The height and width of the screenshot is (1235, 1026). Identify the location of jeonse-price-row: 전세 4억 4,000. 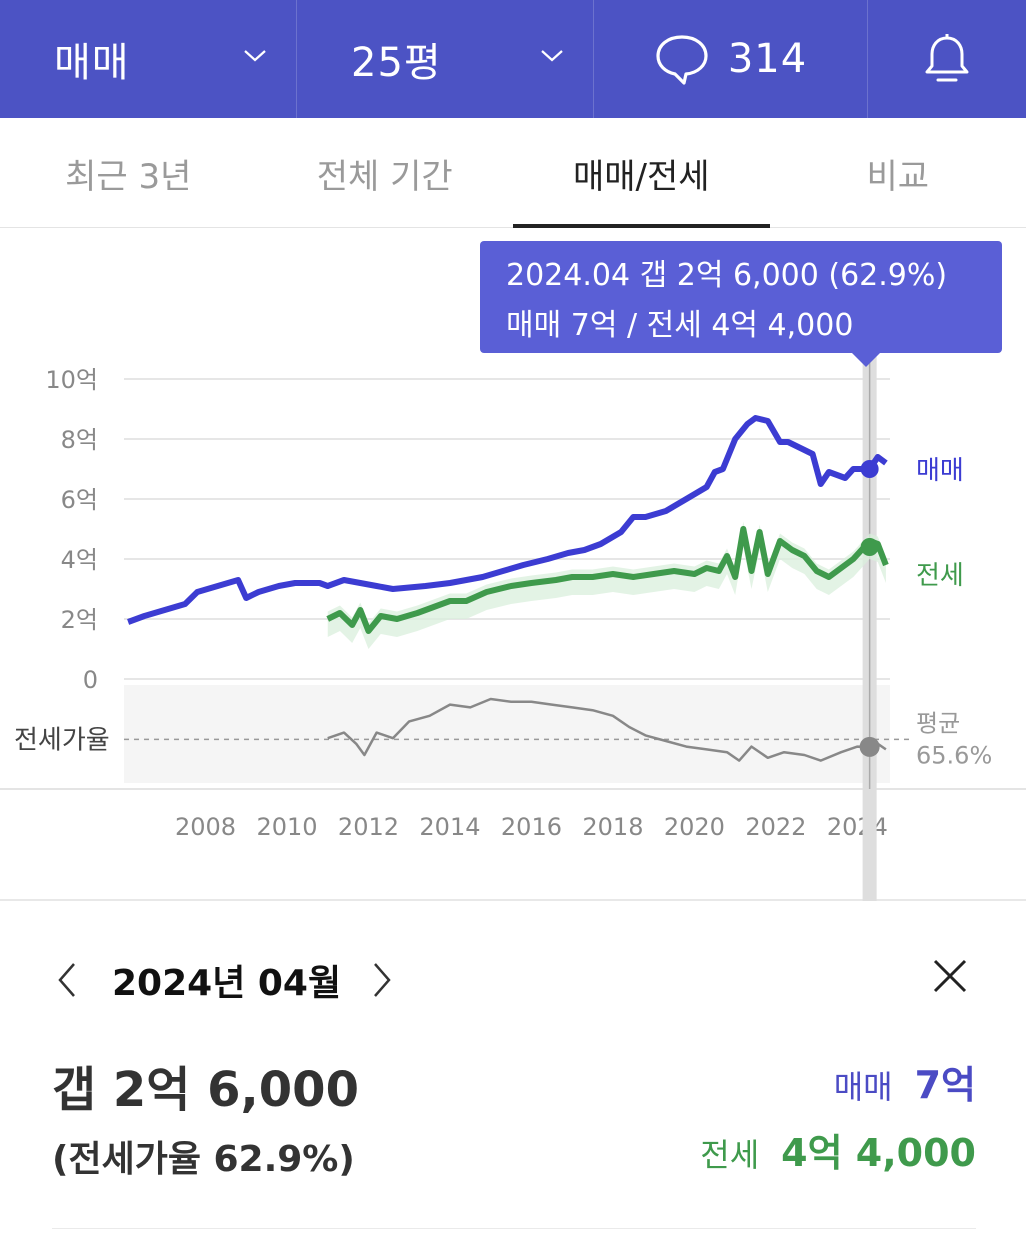
(838, 1149).